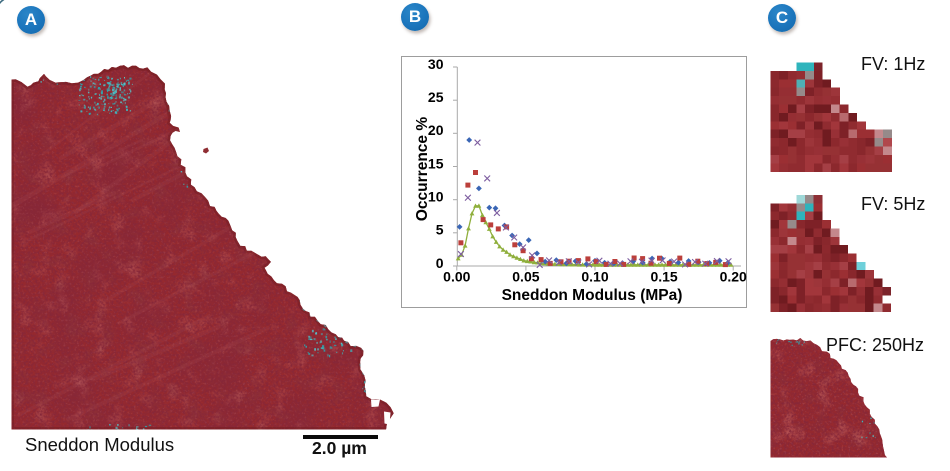 This screenshot has height=471, width=950. What do you see at coordinates (592, 295) in the screenshot?
I see `svg-text: Sneddon Modulus (MPa)` at bounding box center [592, 295].